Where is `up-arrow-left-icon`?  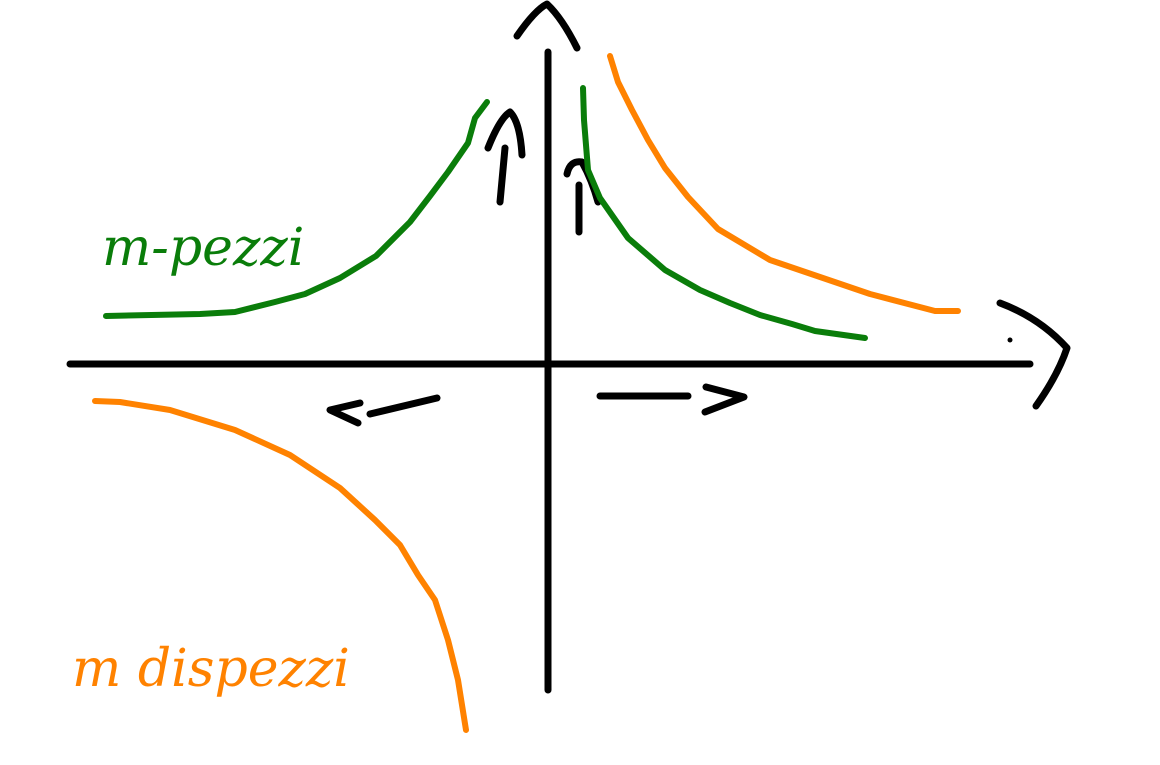 up-arrow-left-icon is located at coordinates (505, 157).